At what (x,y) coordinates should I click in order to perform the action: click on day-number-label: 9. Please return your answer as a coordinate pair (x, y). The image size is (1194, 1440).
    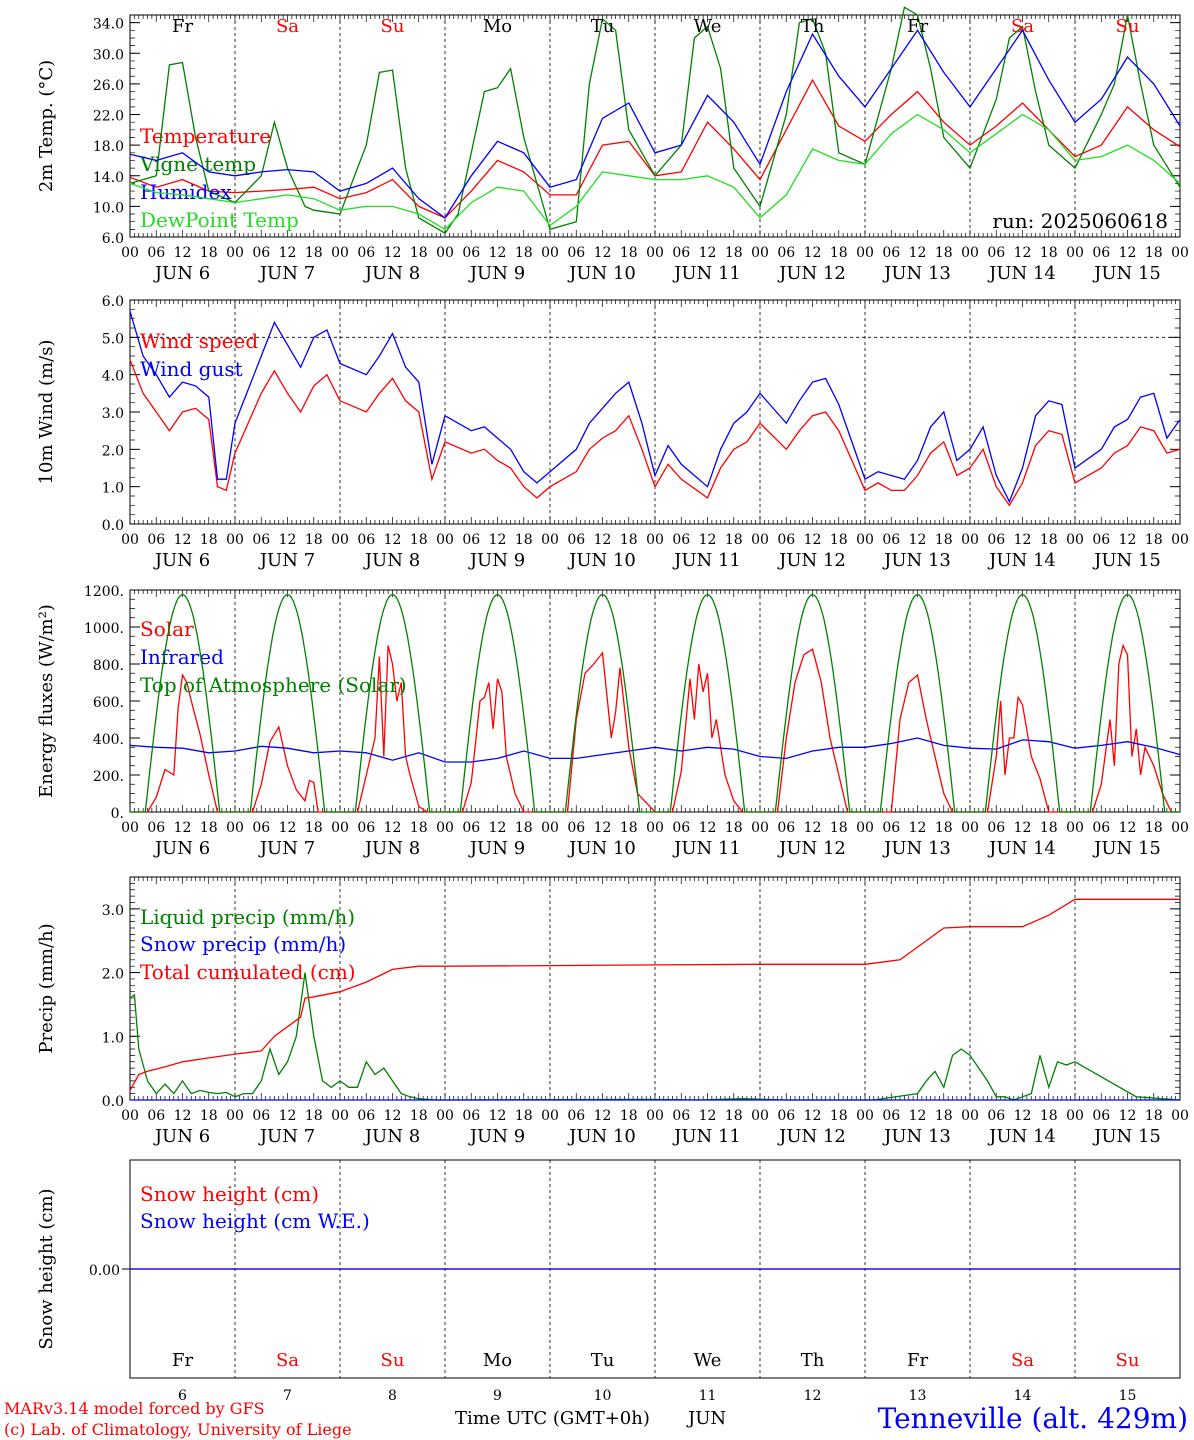
    Looking at the image, I should click on (497, 1396).